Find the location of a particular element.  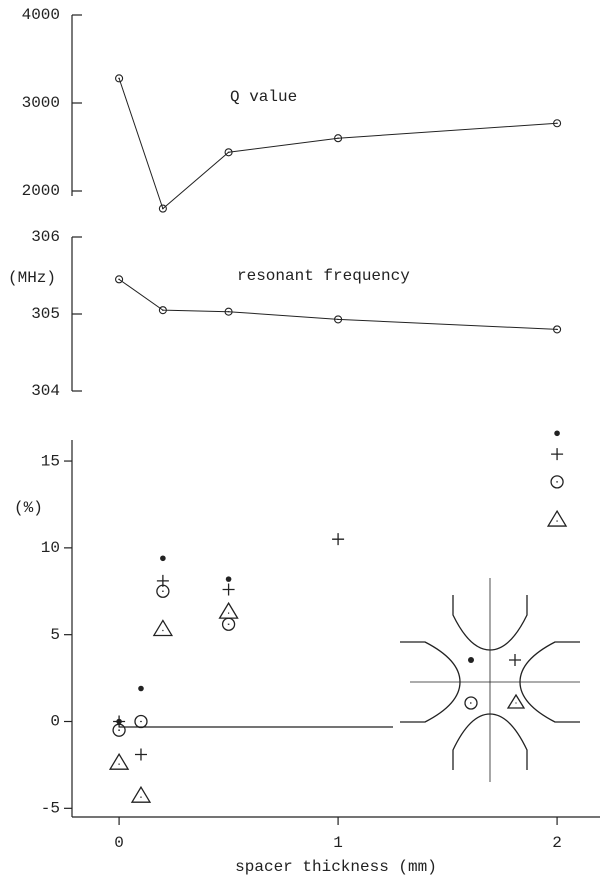

annotation: Q value is located at coordinates (263, 97).